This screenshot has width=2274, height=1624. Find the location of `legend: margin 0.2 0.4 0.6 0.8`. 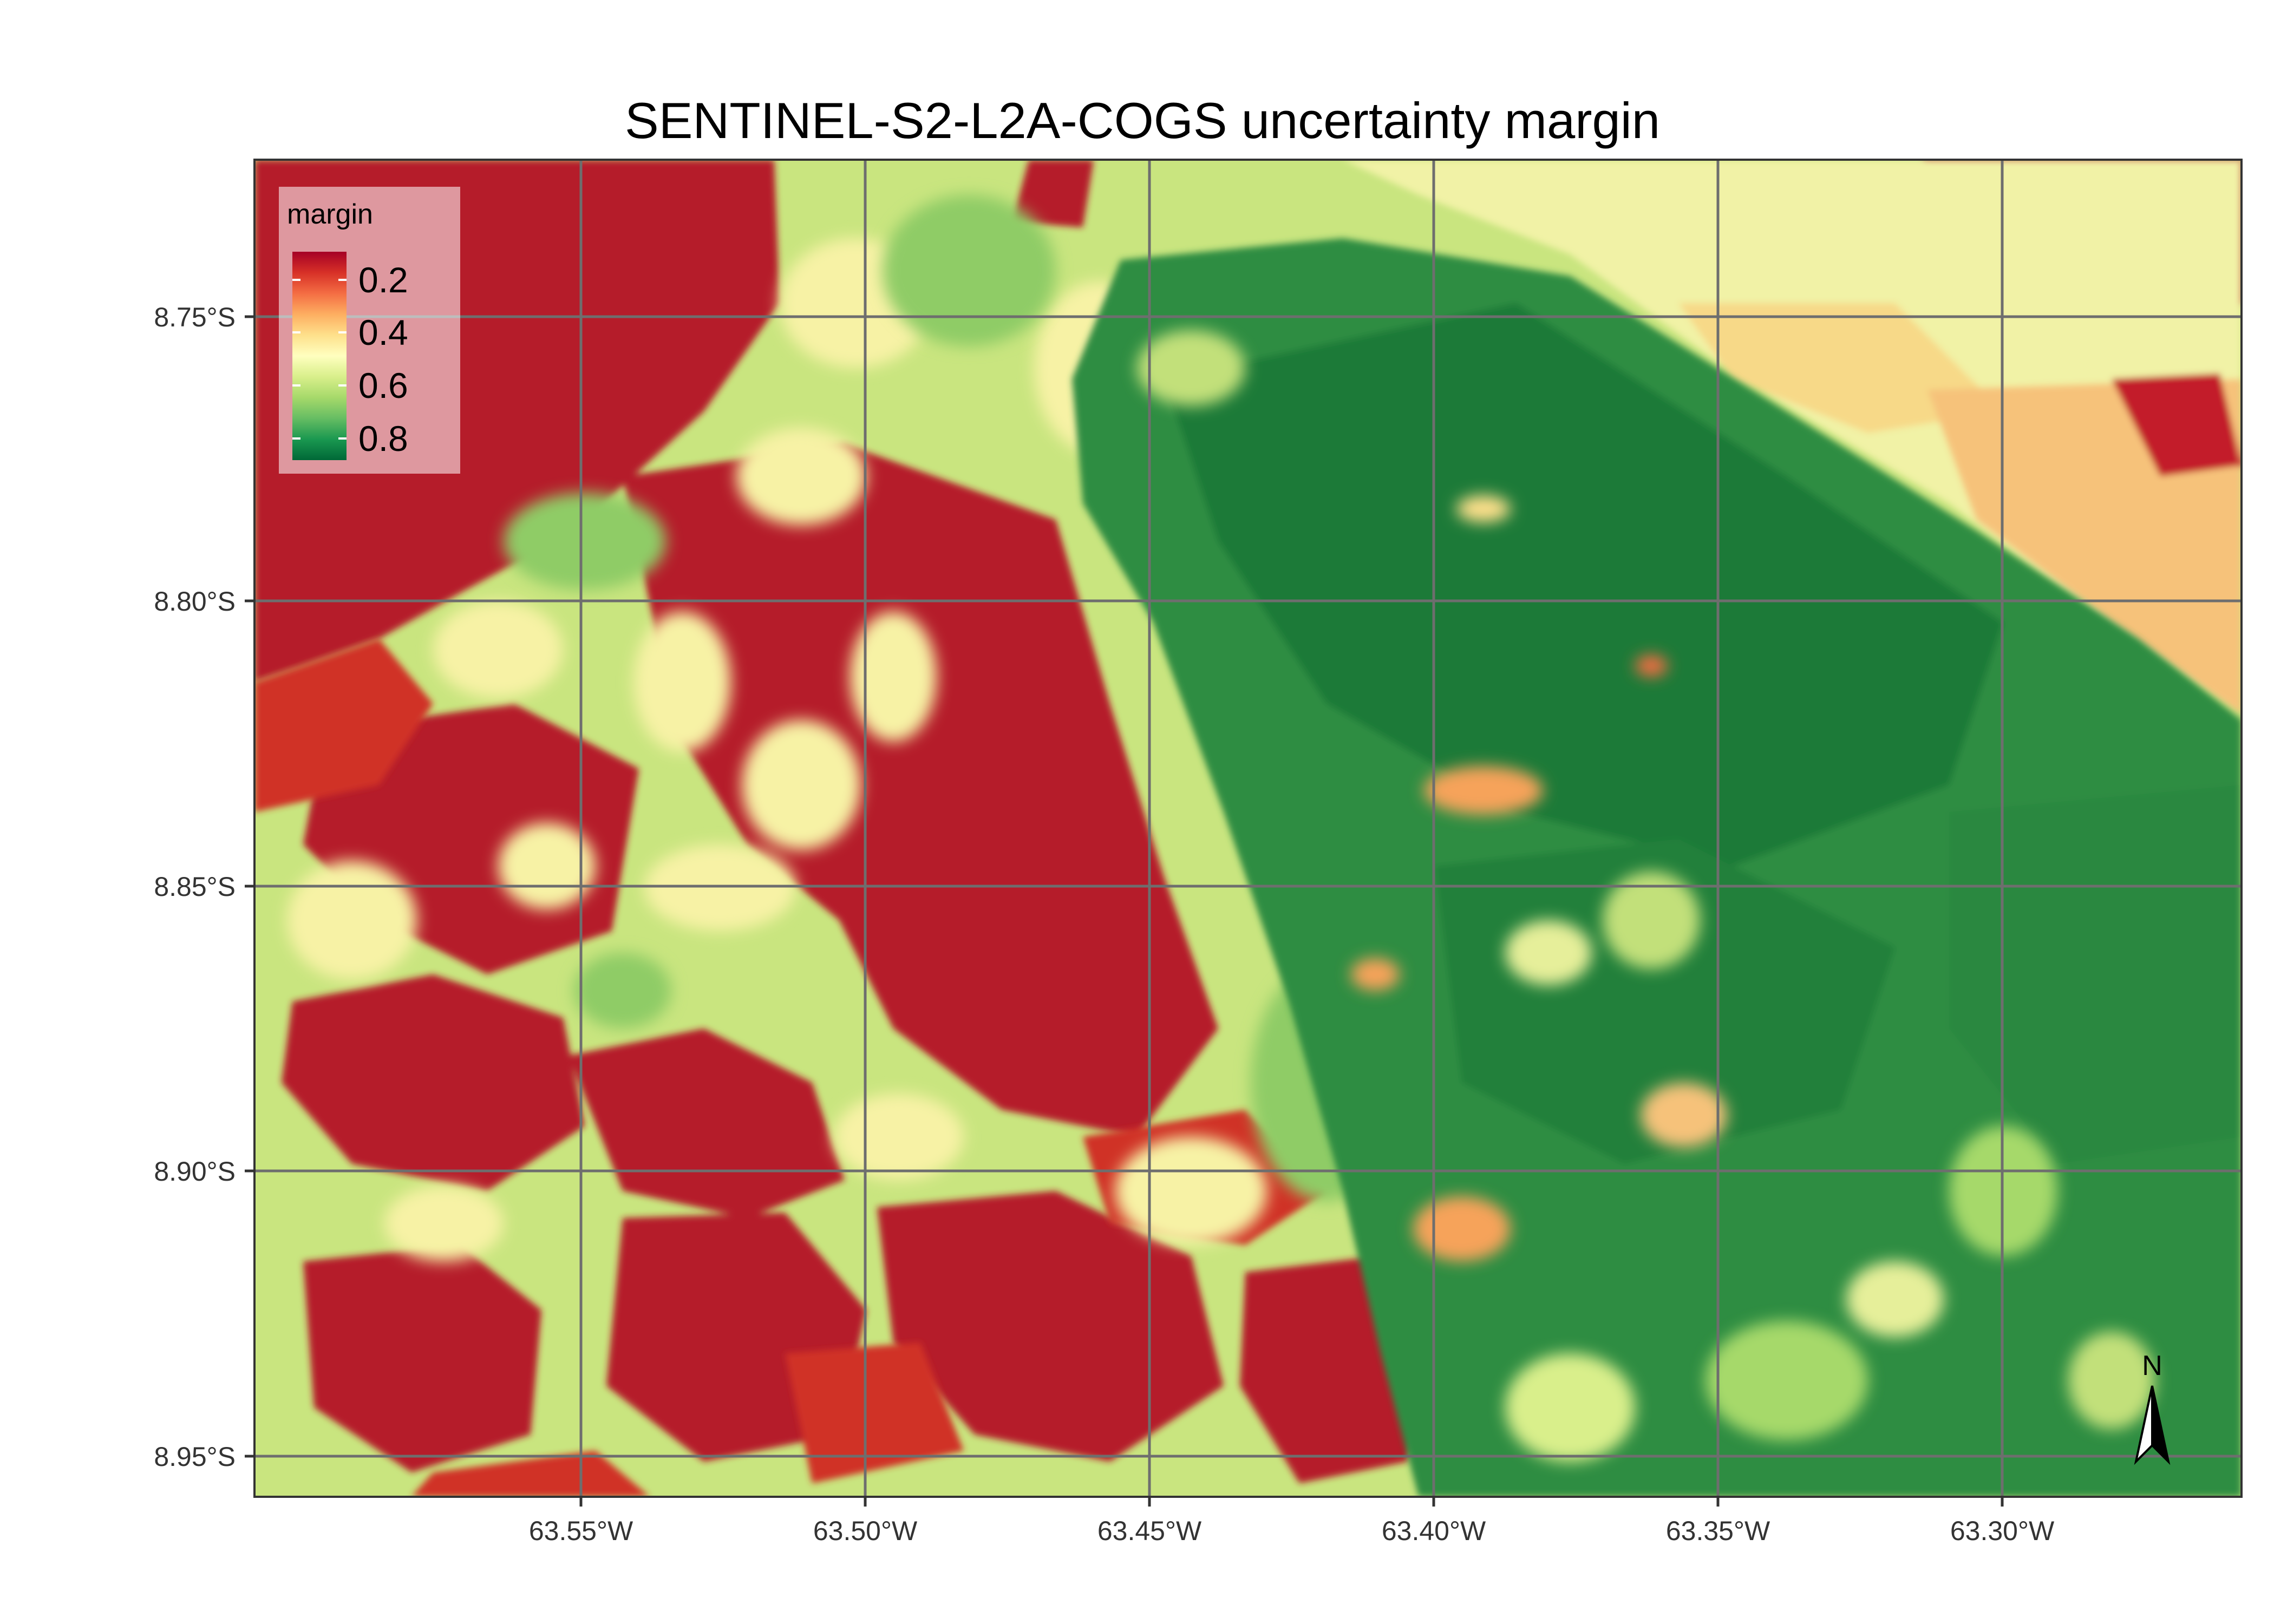

legend: margin 0.2 0.4 0.6 0.8 is located at coordinates (370, 331).